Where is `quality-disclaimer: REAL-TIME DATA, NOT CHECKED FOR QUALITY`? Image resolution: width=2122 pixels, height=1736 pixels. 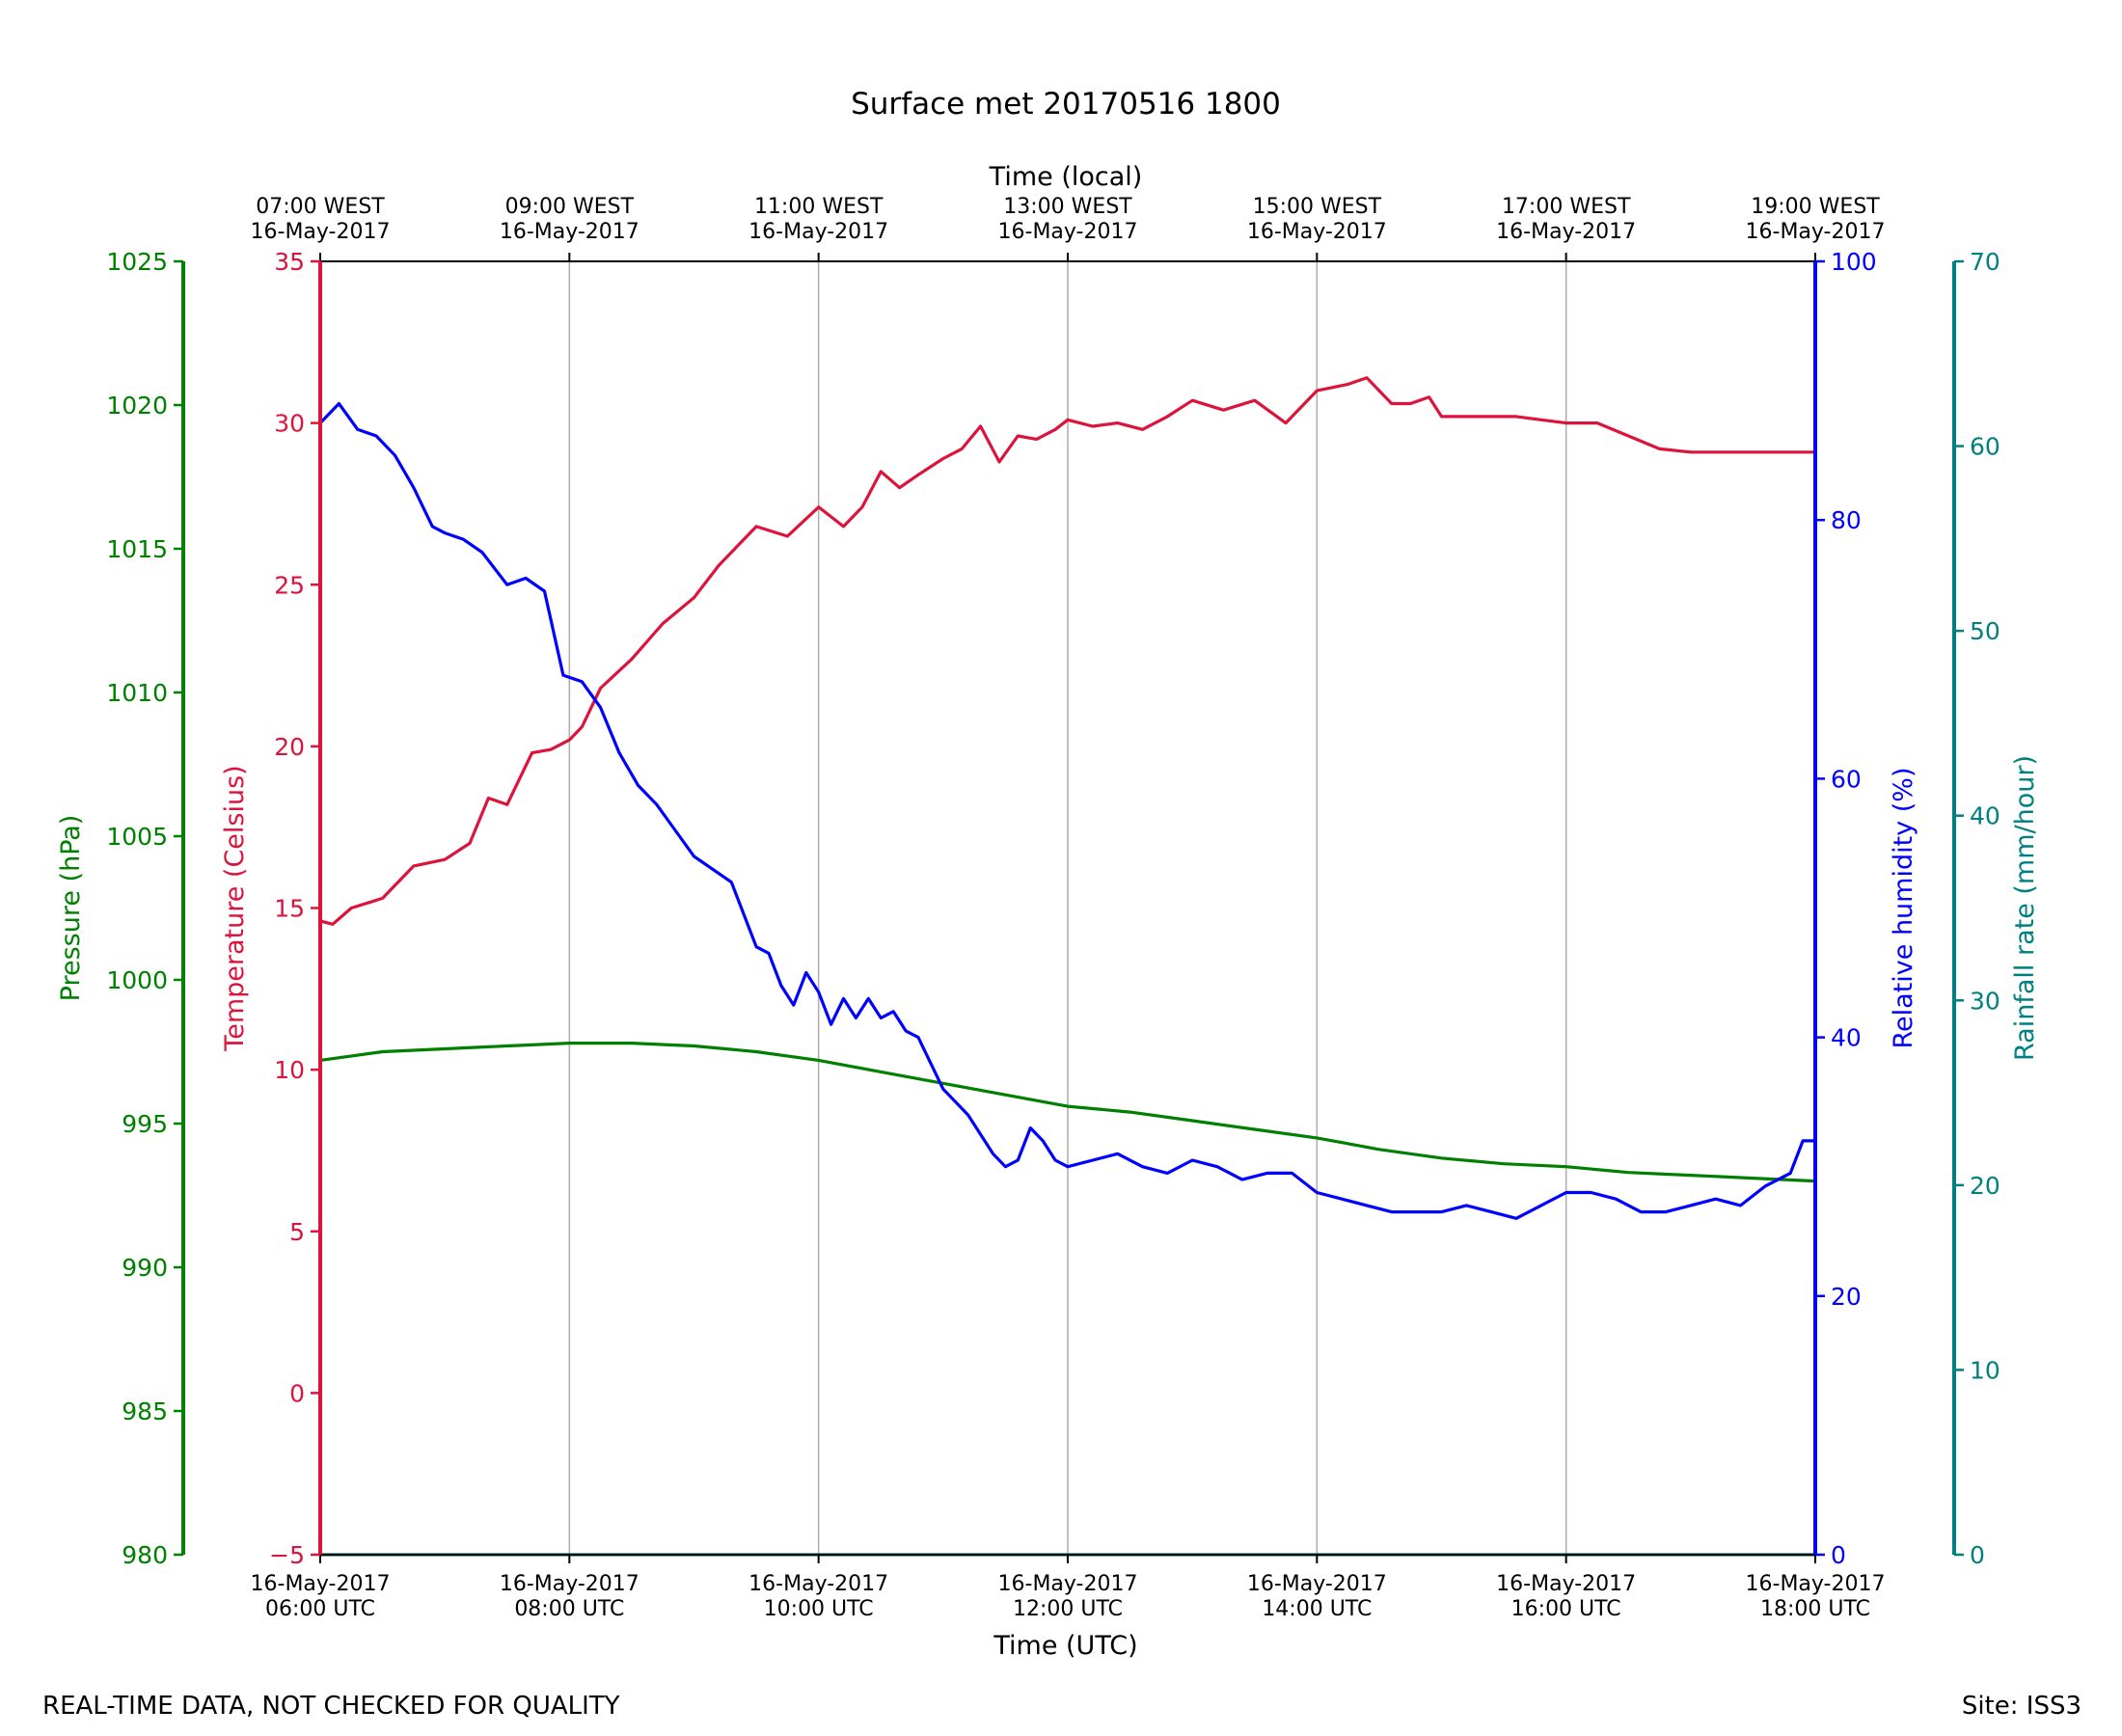
quality-disclaimer: REAL-TIME DATA, NOT CHECKED FOR QUALITY is located at coordinates (331, 1707).